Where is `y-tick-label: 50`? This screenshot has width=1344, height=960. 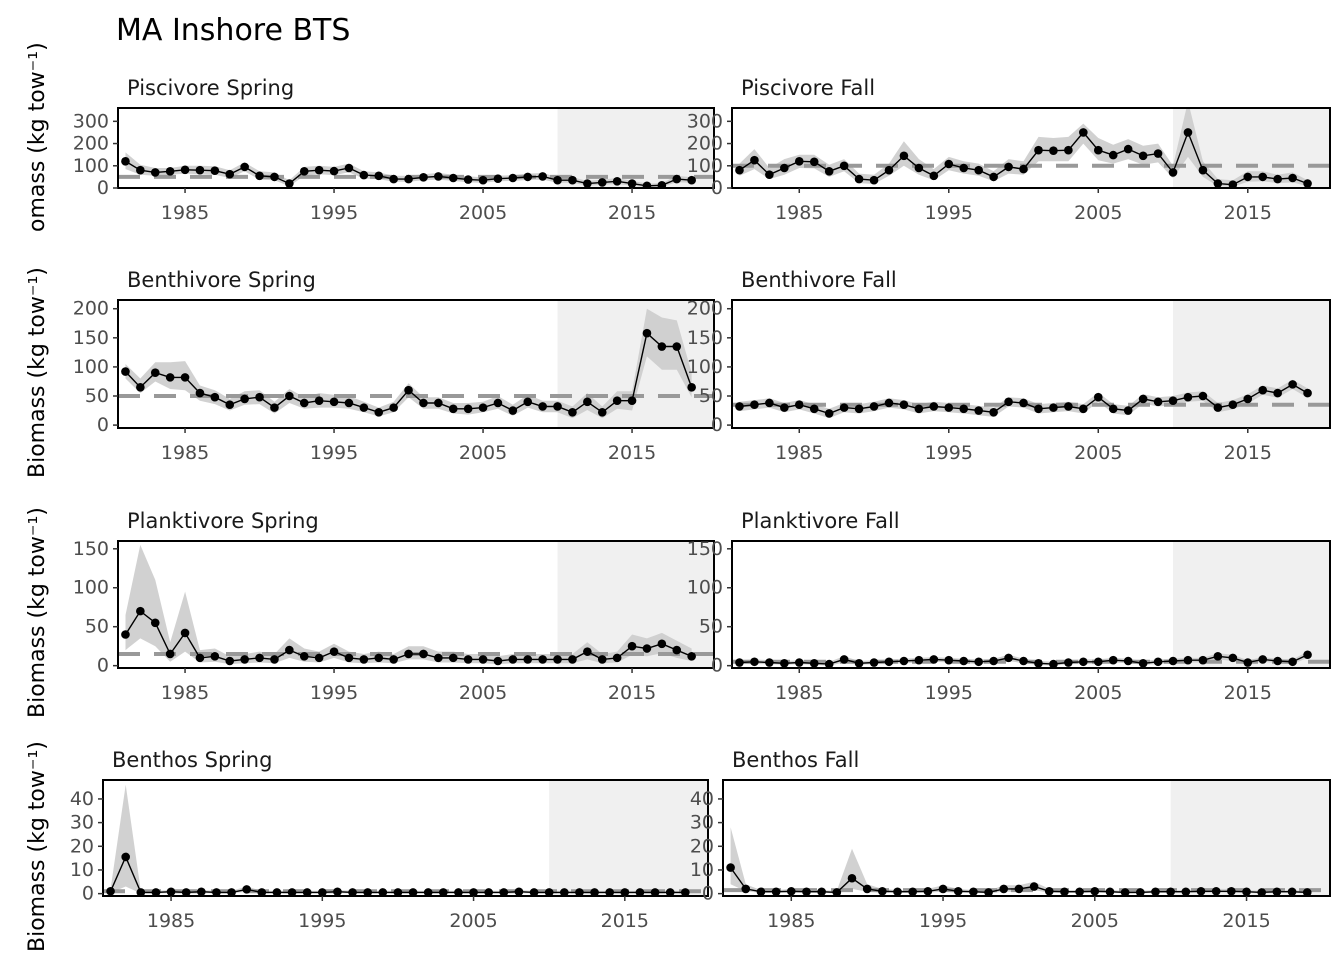 y-tick-label: 50 is located at coordinates (97, 627).